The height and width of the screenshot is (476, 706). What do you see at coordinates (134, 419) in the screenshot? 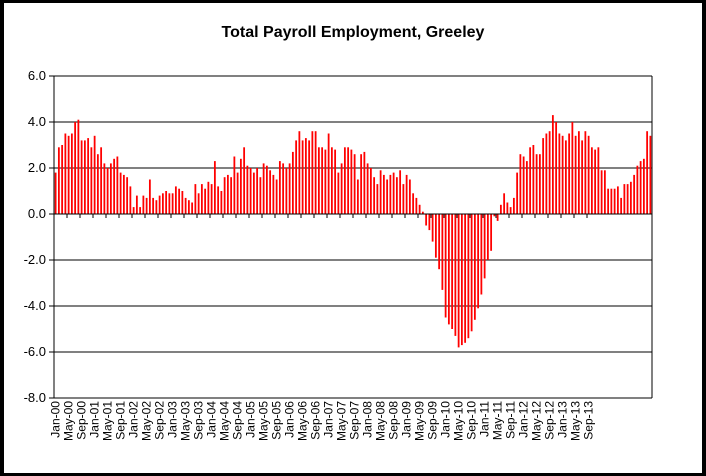
I see `x-tick-label: Jan-02` at bounding box center [134, 419].